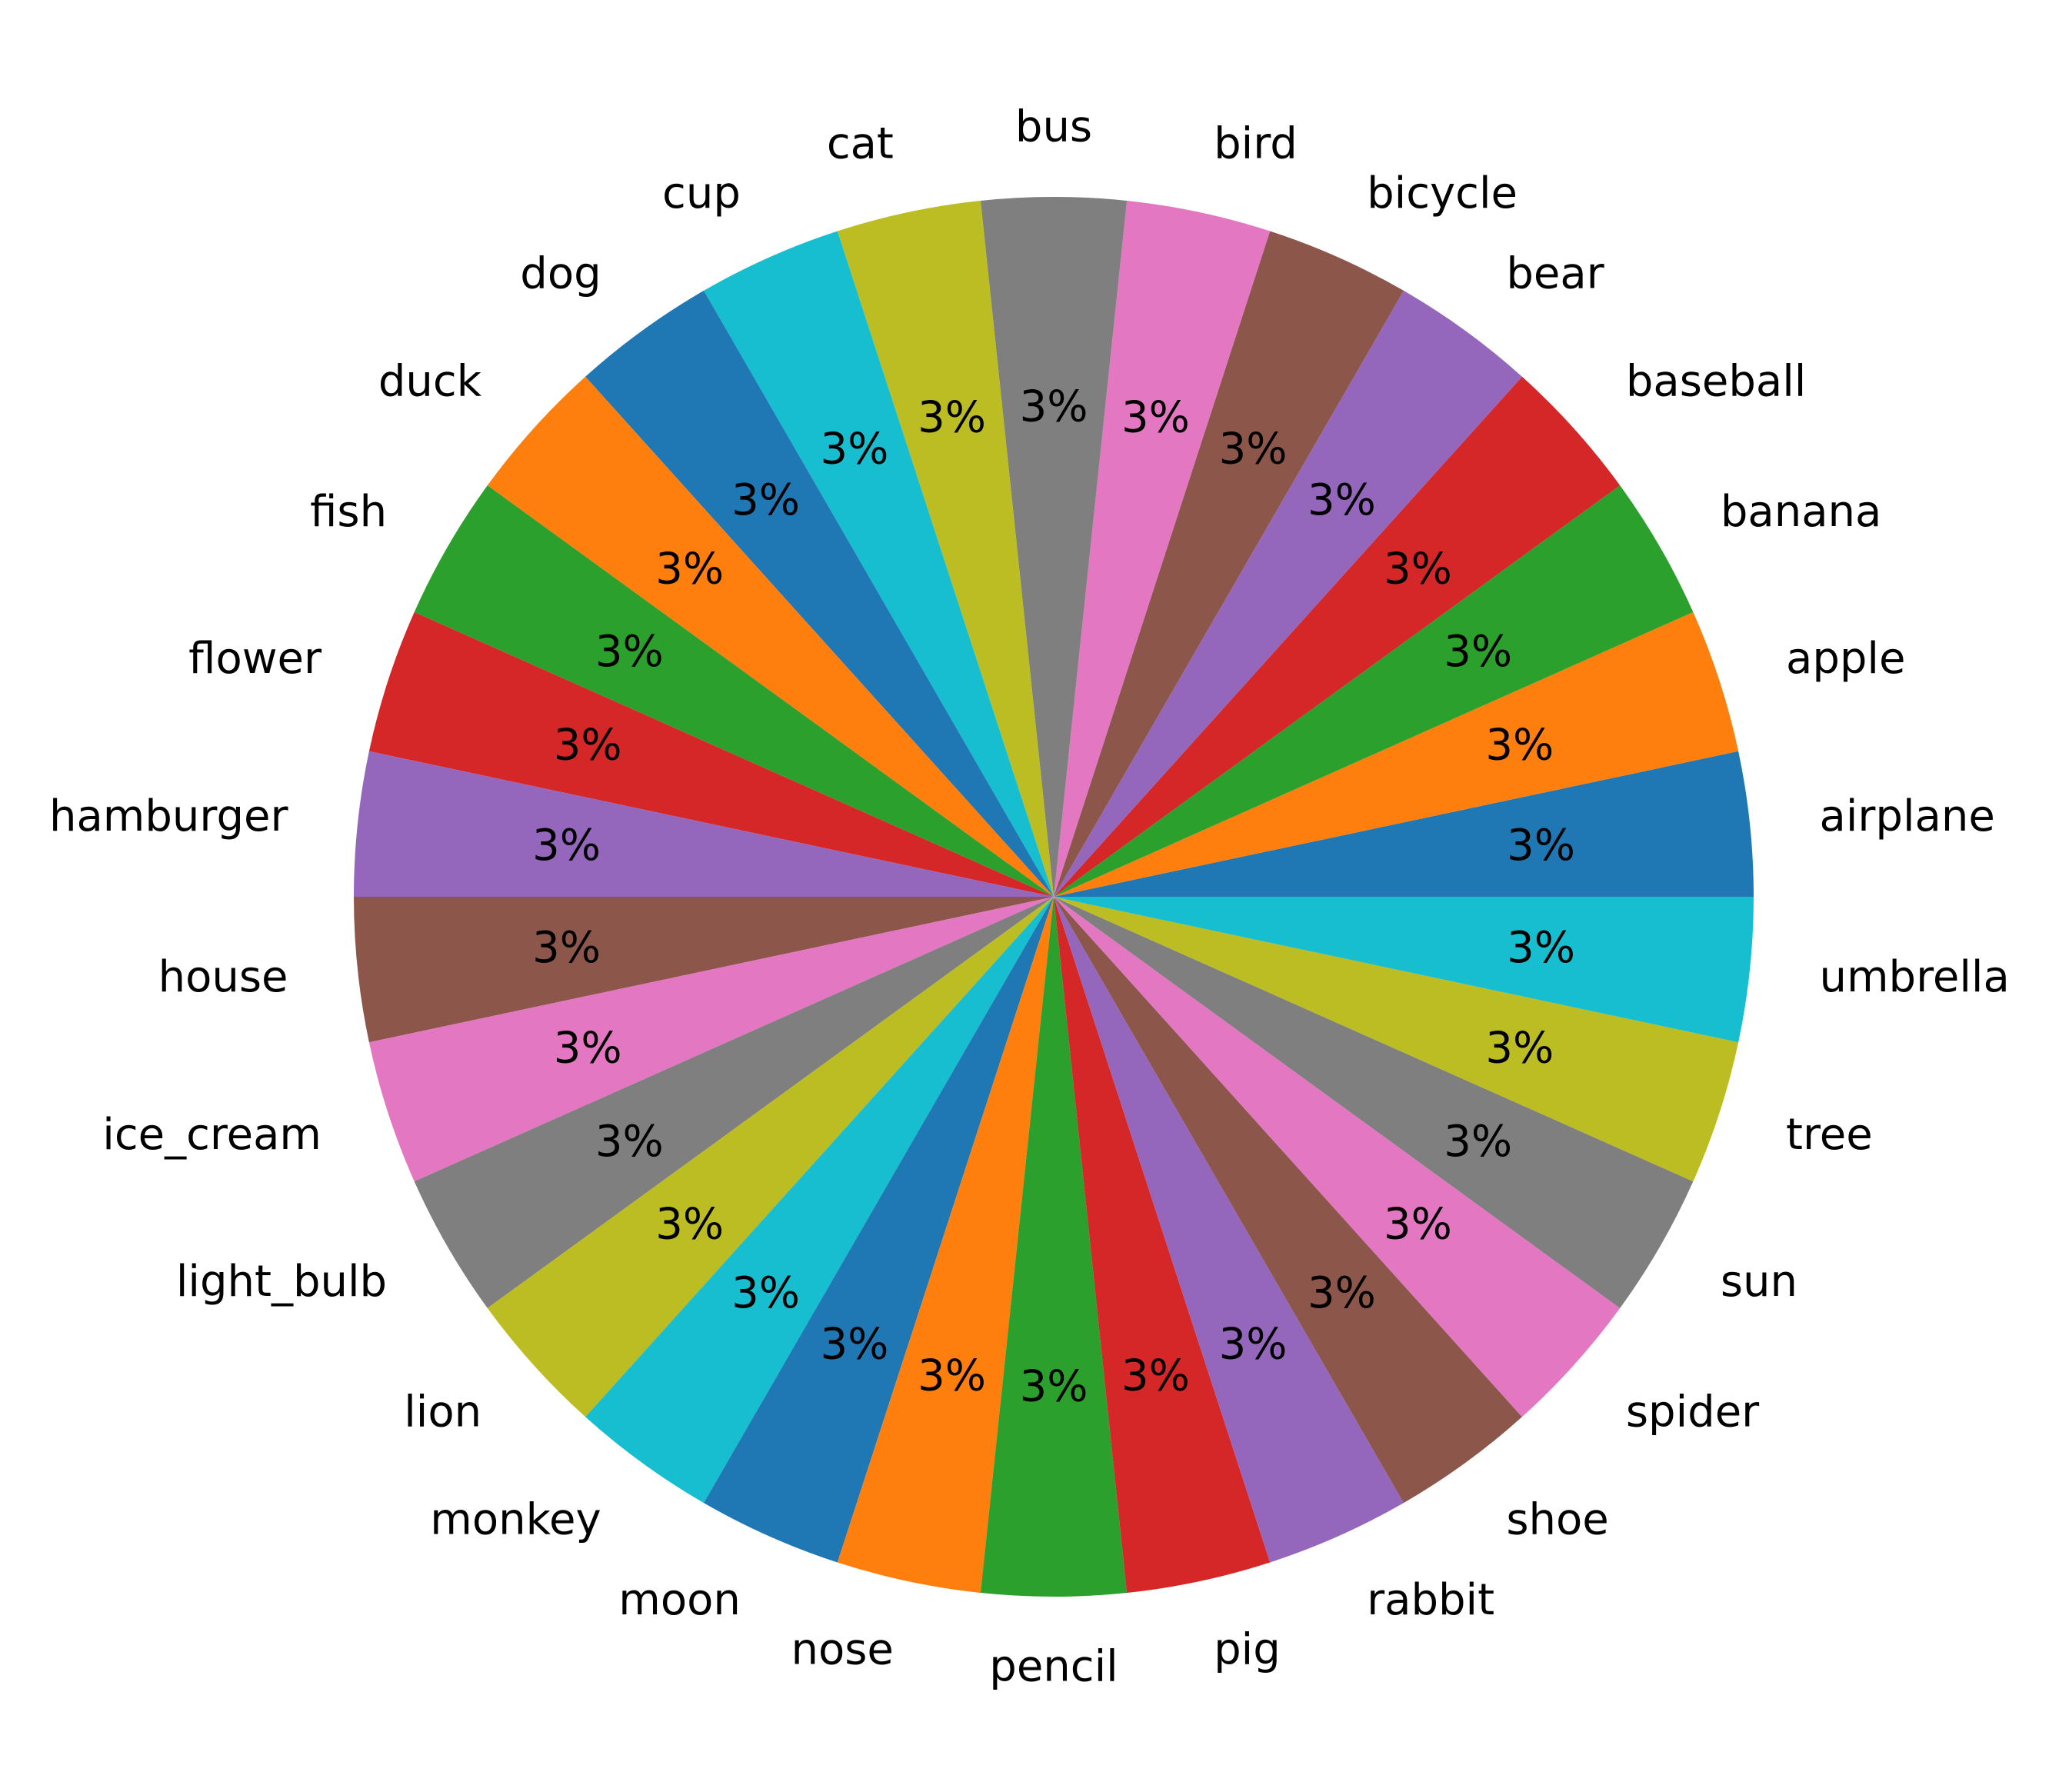  Describe the element at coordinates (1256, 143) in the screenshot. I see `category-label-bird: bird` at that location.